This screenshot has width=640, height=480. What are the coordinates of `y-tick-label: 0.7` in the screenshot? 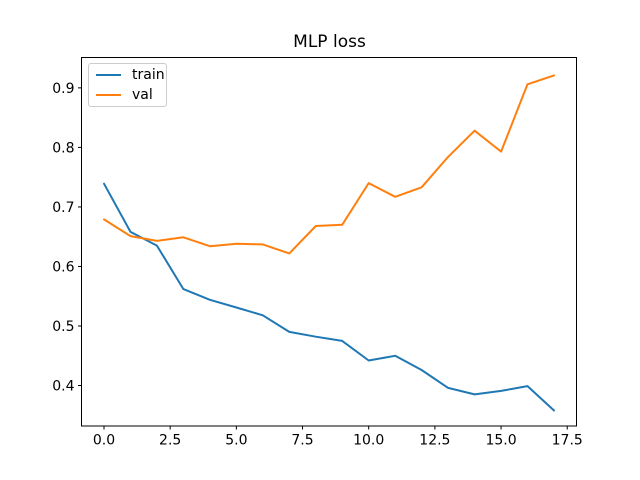 It's located at (63, 208).